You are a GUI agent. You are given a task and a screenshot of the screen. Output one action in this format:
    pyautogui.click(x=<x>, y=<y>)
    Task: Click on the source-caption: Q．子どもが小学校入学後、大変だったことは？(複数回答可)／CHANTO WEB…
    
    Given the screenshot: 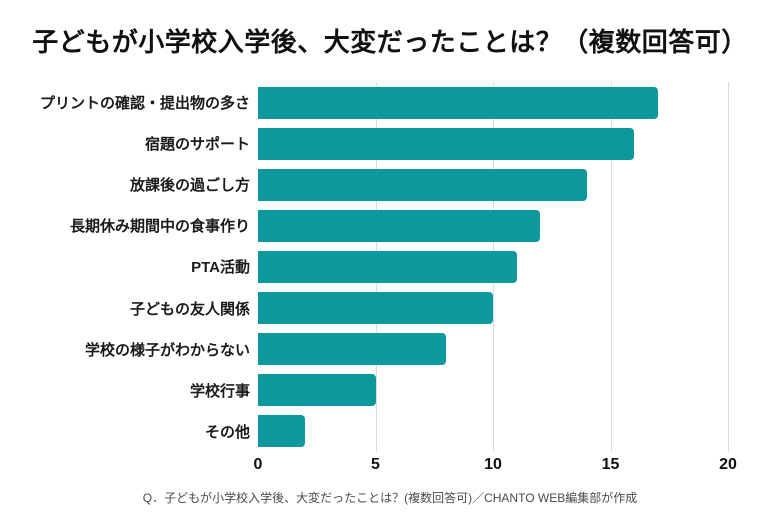 What is the action you would take?
    pyautogui.click(x=390, y=498)
    